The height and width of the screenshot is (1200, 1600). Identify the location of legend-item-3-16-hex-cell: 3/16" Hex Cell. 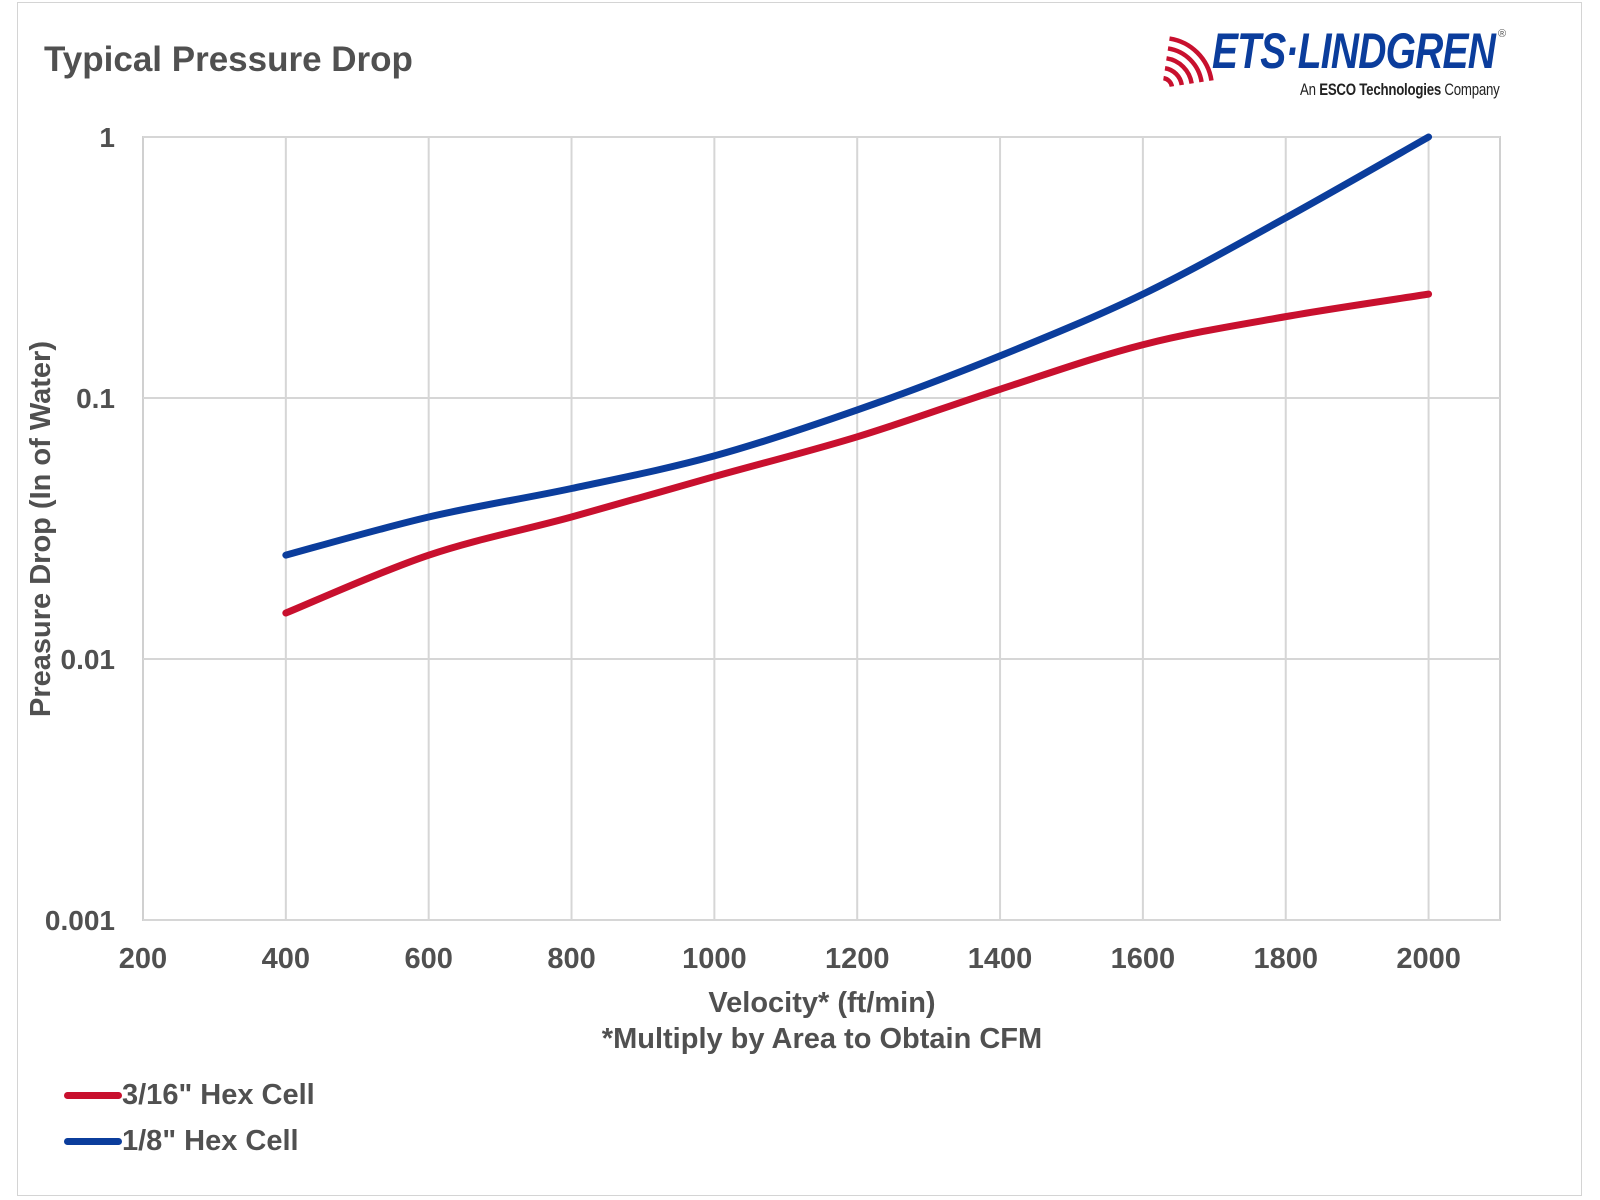
(189, 1095).